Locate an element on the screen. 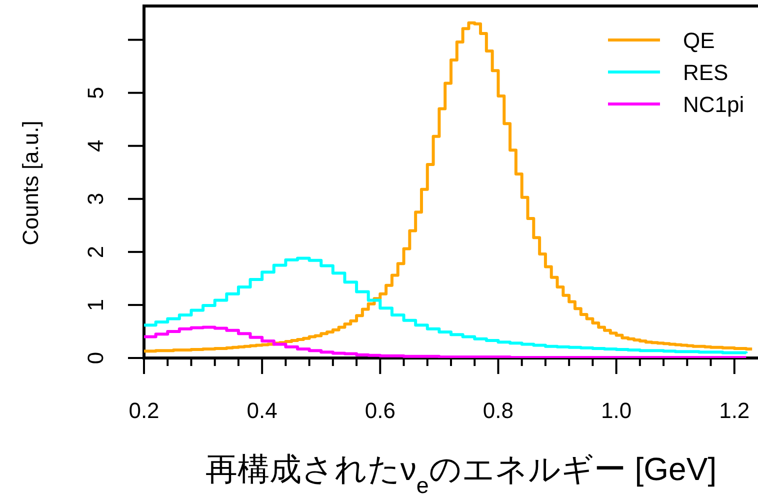 The height and width of the screenshot is (495, 758). legend-label: RES is located at coordinates (705, 72).